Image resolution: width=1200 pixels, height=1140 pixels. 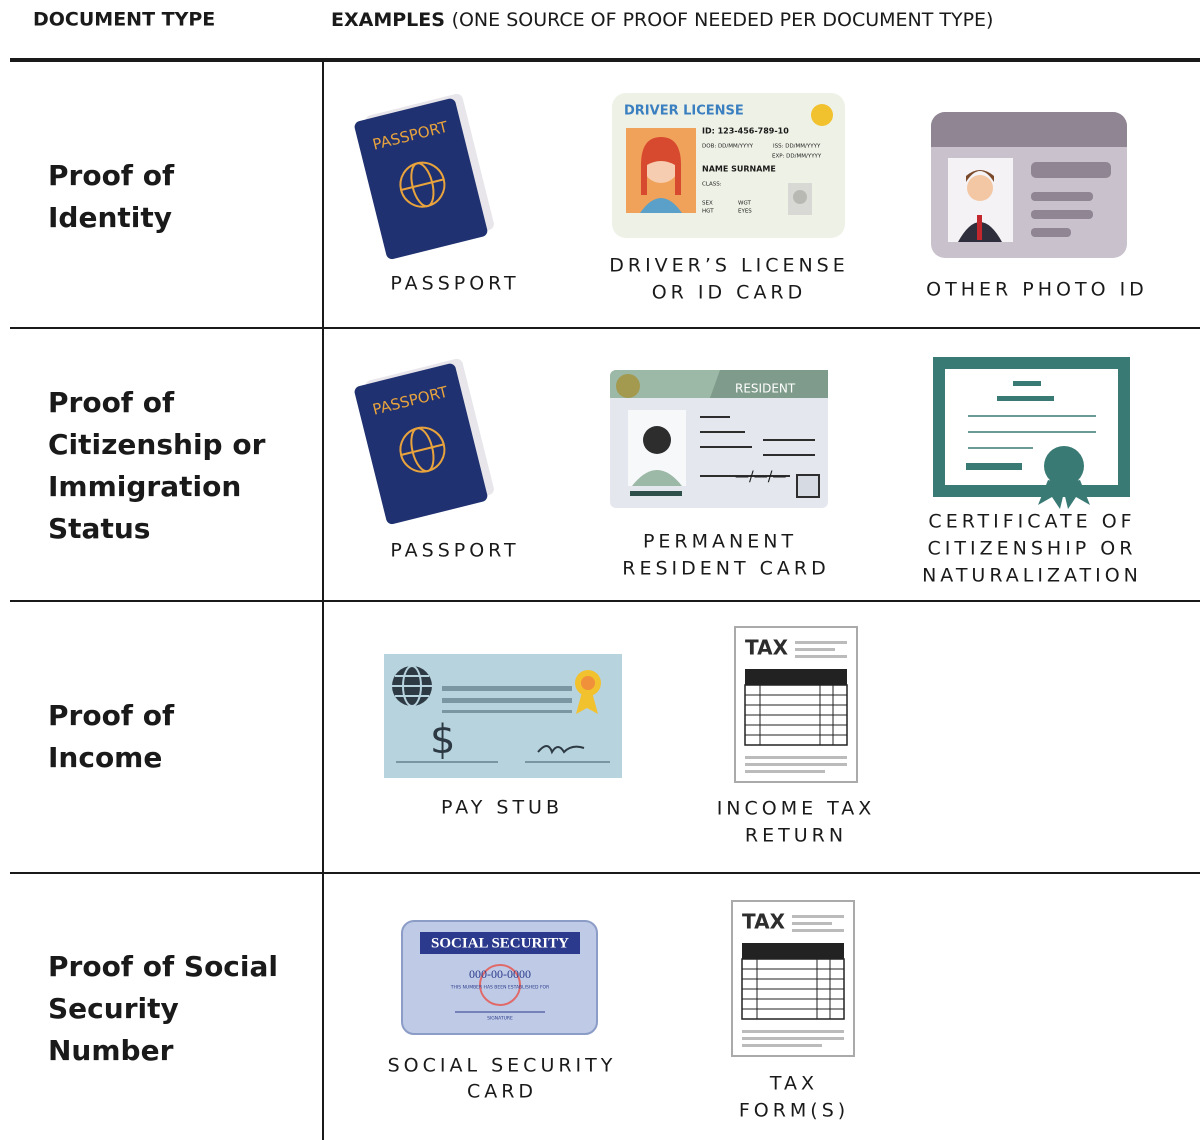 What do you see at coordinates (729, 293) in the screenshot?
I see `example-label: OR ID CARD` at bounding box center [729, 293].